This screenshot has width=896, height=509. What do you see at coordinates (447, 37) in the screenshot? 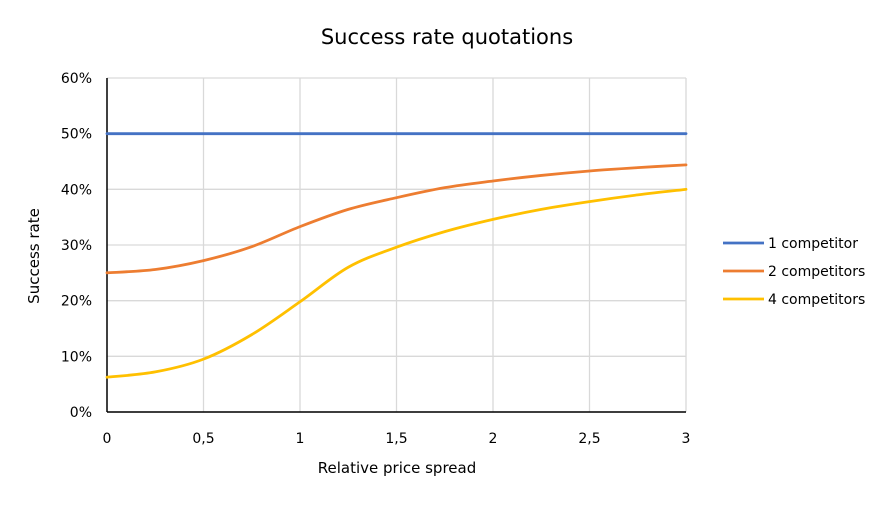
I see `chart-title: Success rate quotations` at bounding box center [447, 37].